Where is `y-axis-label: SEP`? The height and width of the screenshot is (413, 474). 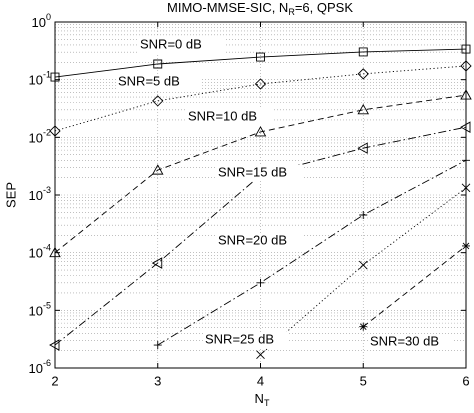
y-axis-label: SEP is located at coordinates (10, 195).